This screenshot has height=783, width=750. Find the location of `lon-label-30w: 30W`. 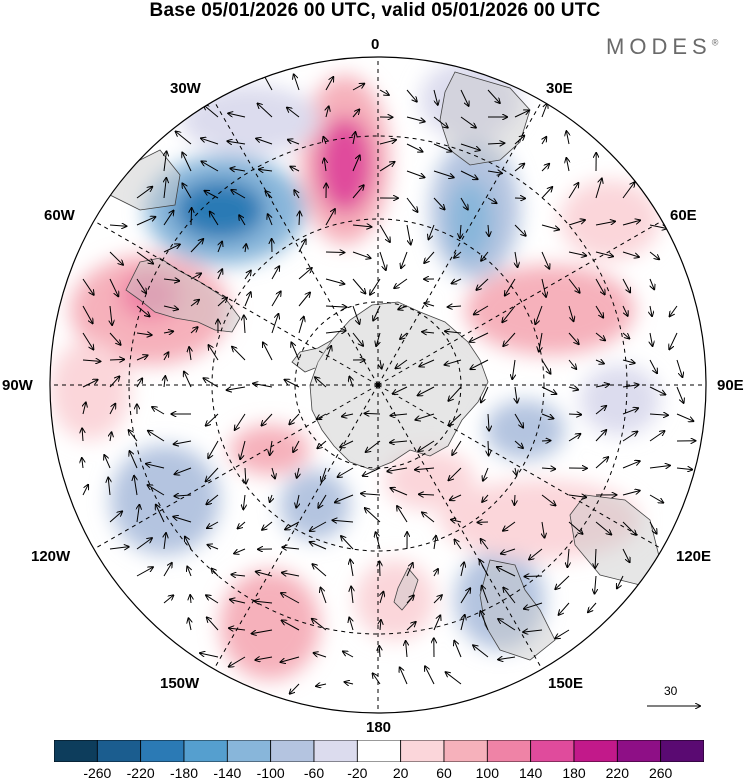

lon-label-30w: 30W is located at coordinates (185, 88).